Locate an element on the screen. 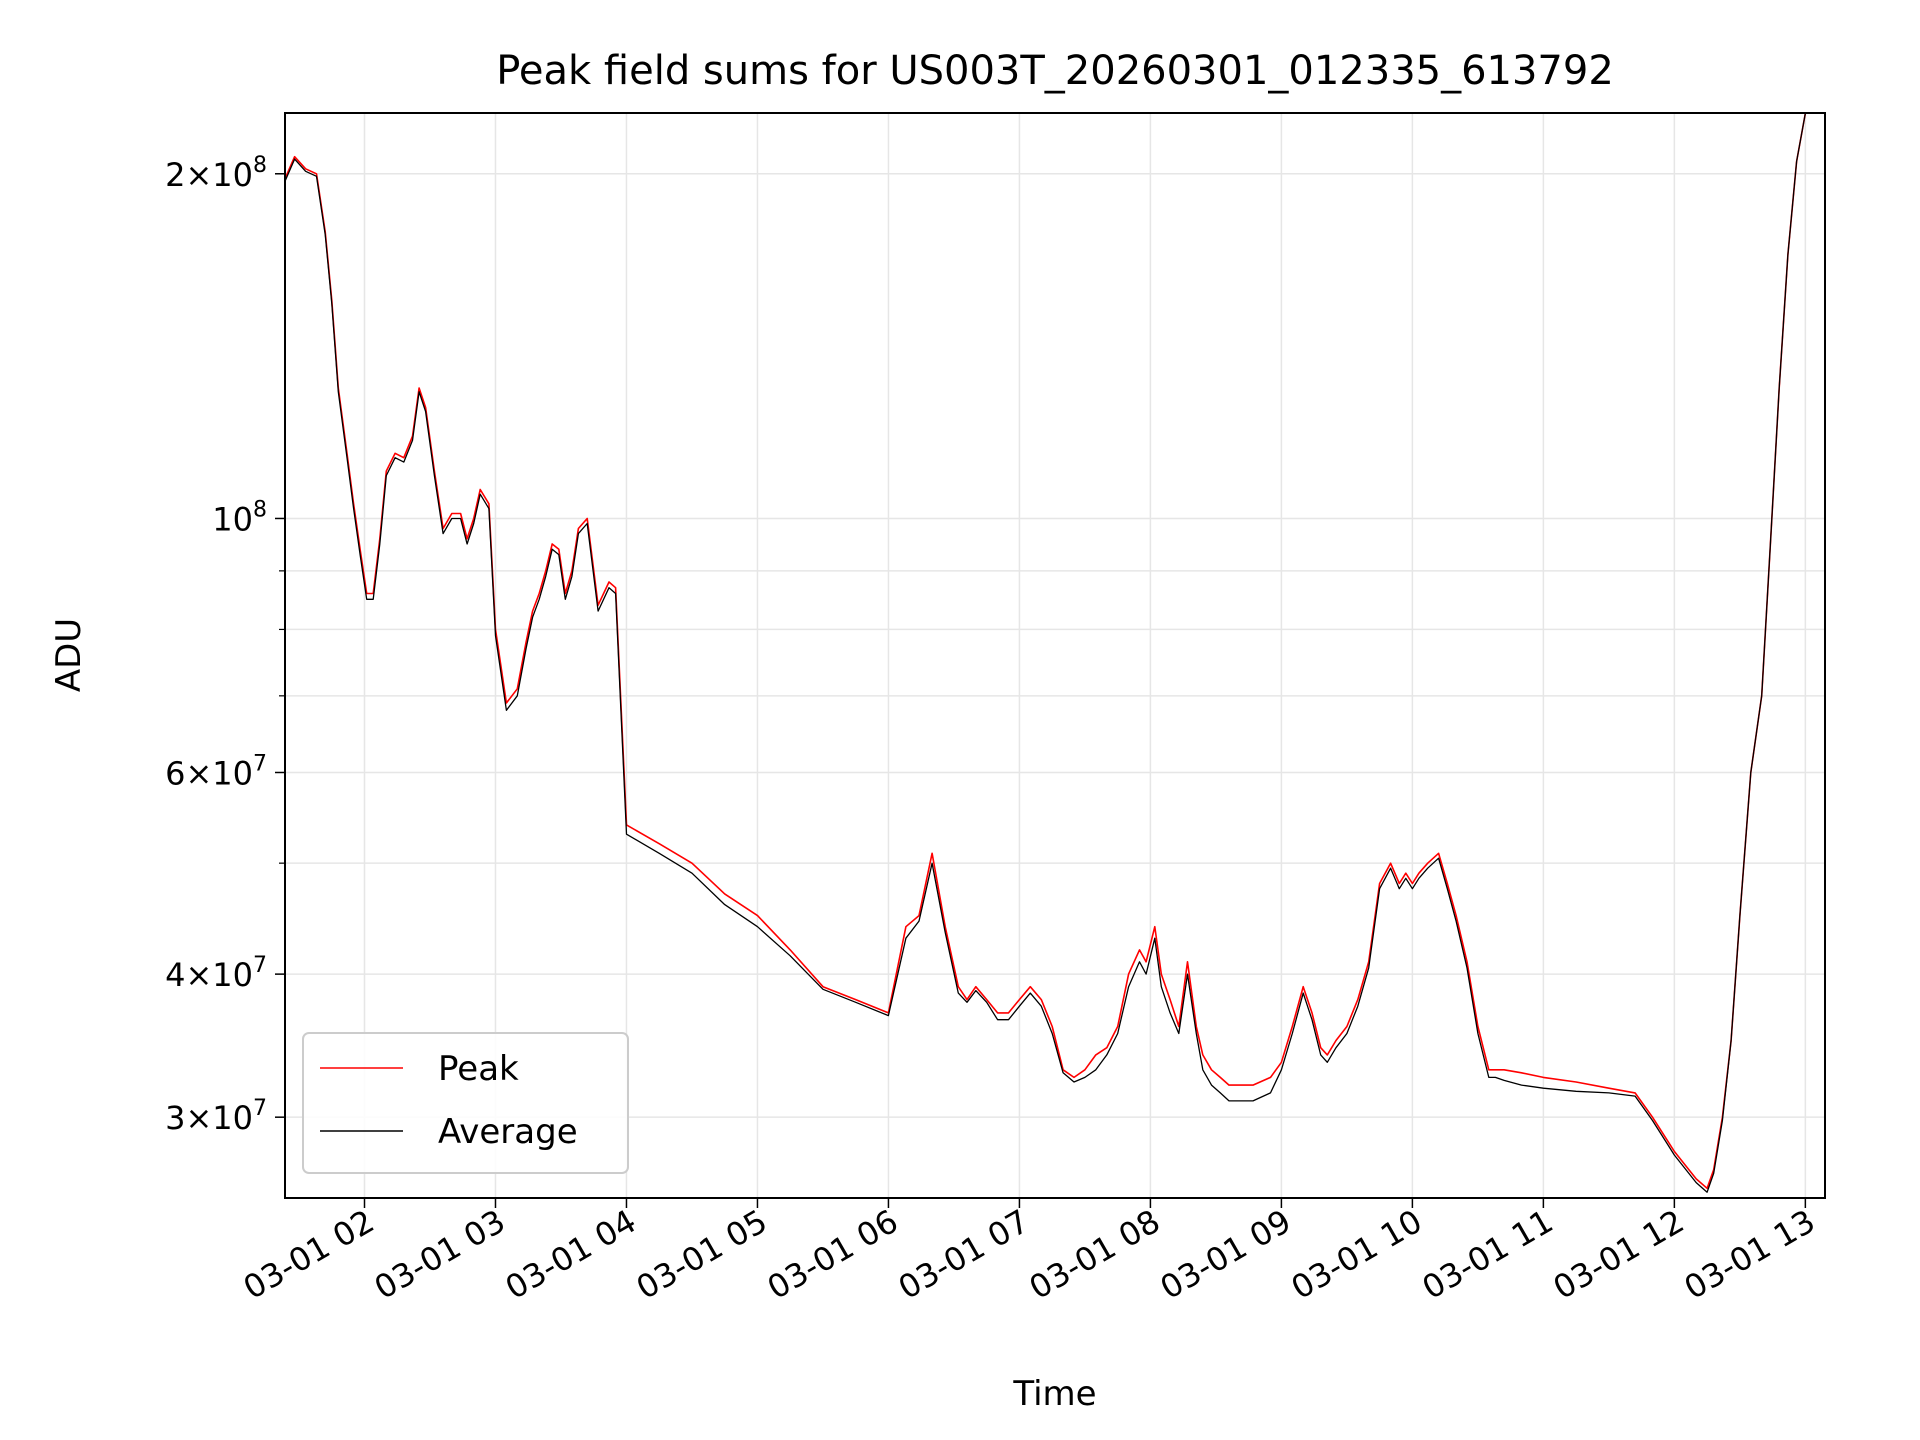 The image size is (1920, 1440). y-tick-label: 3×107 is located at coordinates (216, 1116).